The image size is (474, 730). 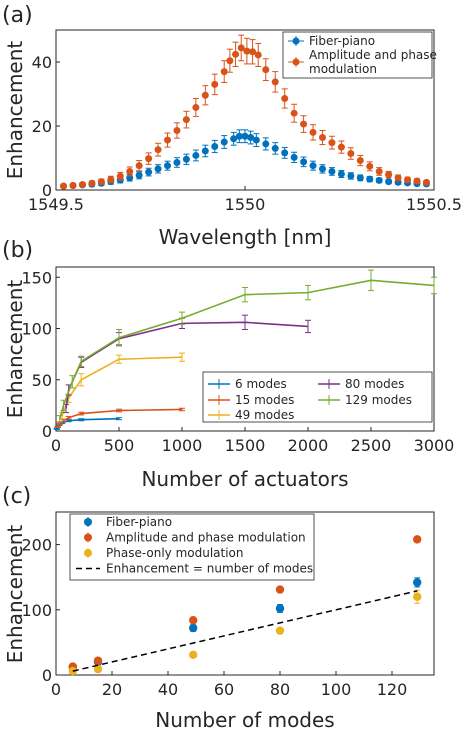 I want to click on legend-b-80-modes: 80 modes, so click(x=374, y=384).